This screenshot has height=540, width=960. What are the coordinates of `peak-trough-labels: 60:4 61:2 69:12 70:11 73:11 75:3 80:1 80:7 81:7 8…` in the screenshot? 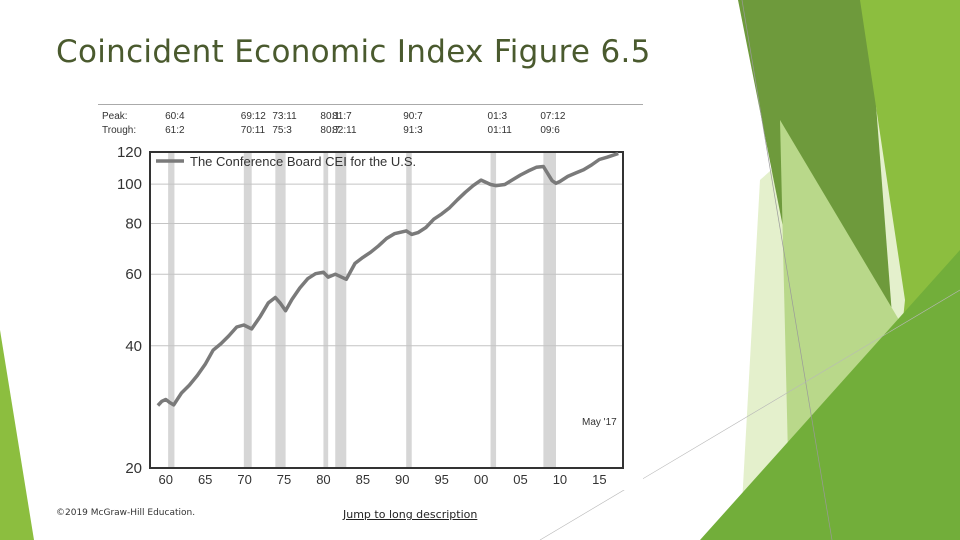 It's located at (365, 123).